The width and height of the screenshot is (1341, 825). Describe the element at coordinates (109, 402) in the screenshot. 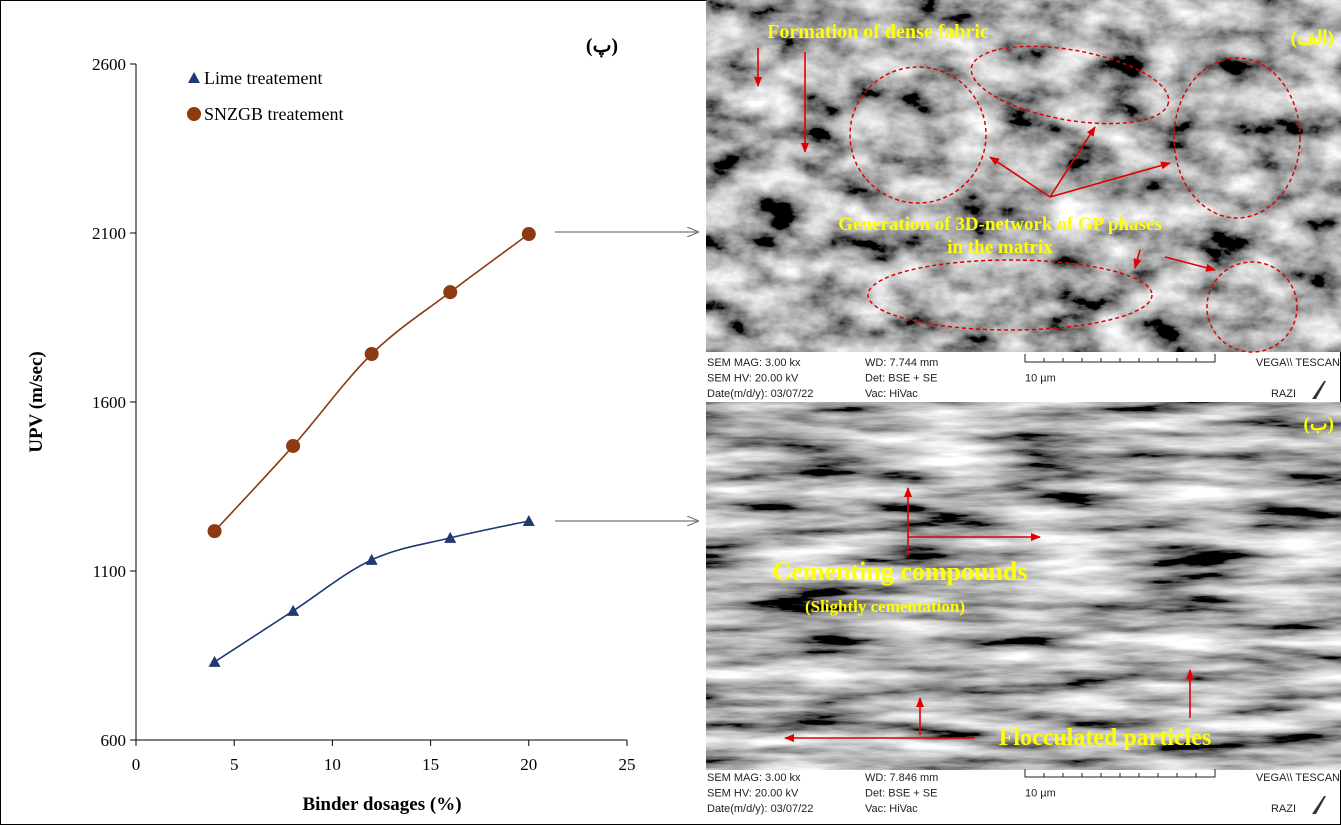

I see `y-tick-label: 1600` at that location.